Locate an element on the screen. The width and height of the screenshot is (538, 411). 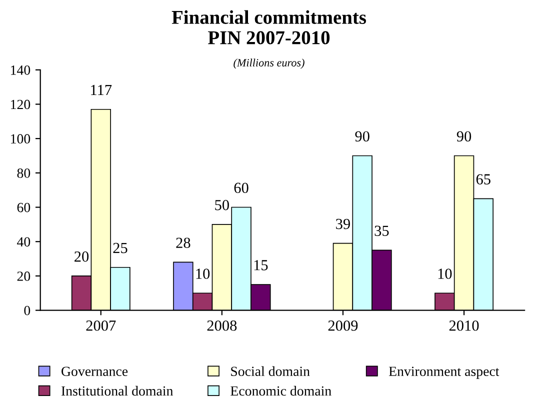
legend-label: Governance is located at coordinates (95, 371).